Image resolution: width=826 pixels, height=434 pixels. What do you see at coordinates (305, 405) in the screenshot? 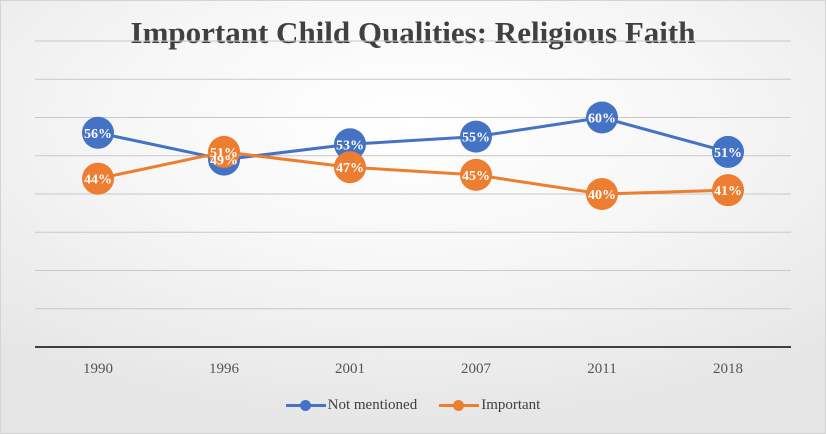
I see `legend-swatch-not-mentioned` at bounding box center [305, 405].